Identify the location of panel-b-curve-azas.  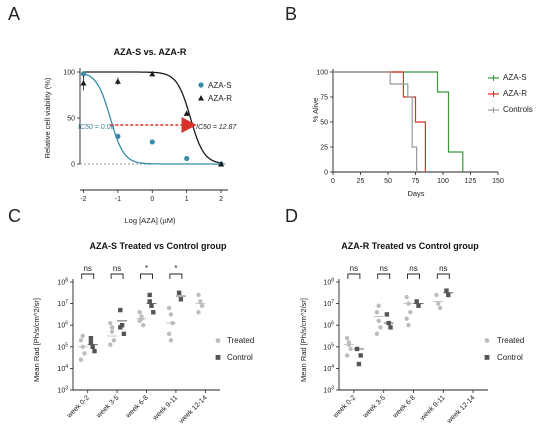
(398, 121).